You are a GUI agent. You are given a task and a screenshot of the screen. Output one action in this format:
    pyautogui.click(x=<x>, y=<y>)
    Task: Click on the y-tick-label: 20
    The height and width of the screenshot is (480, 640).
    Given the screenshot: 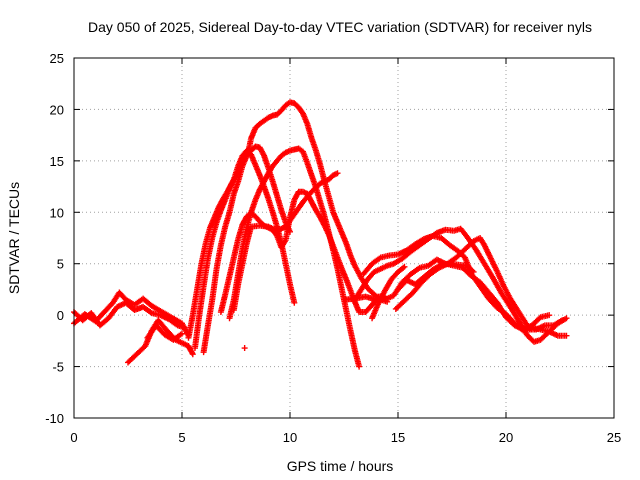 What is the action you would take?
    pyautogui.click(x=57, y=109)
    